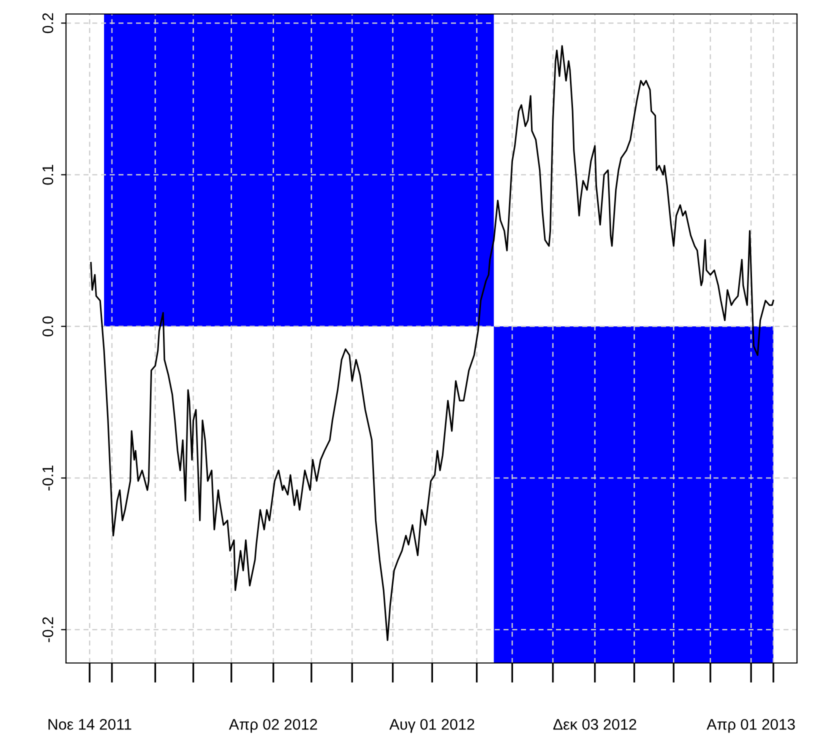 The width and height of the screenshot is (817, 747). Describe the element at coordinates (48, 23) in the screenshot. I see `y-tick-label: 0.2` at that location.